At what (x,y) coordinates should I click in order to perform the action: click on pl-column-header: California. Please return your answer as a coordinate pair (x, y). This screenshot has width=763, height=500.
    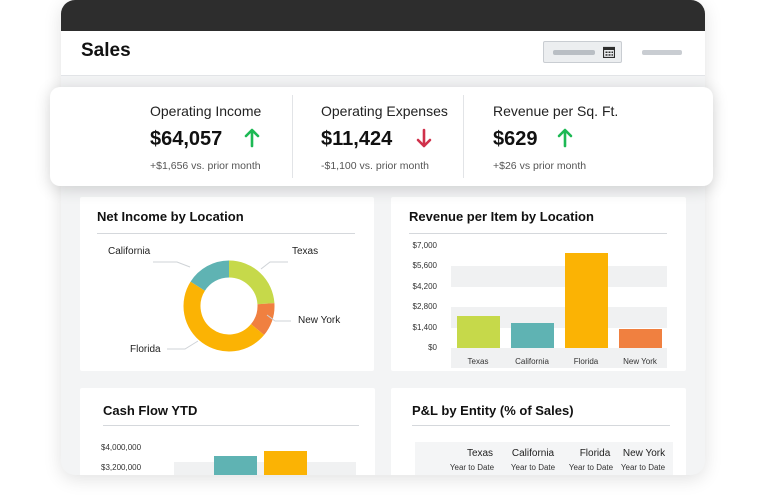
    Looking at the image, I should click on (533, 453).